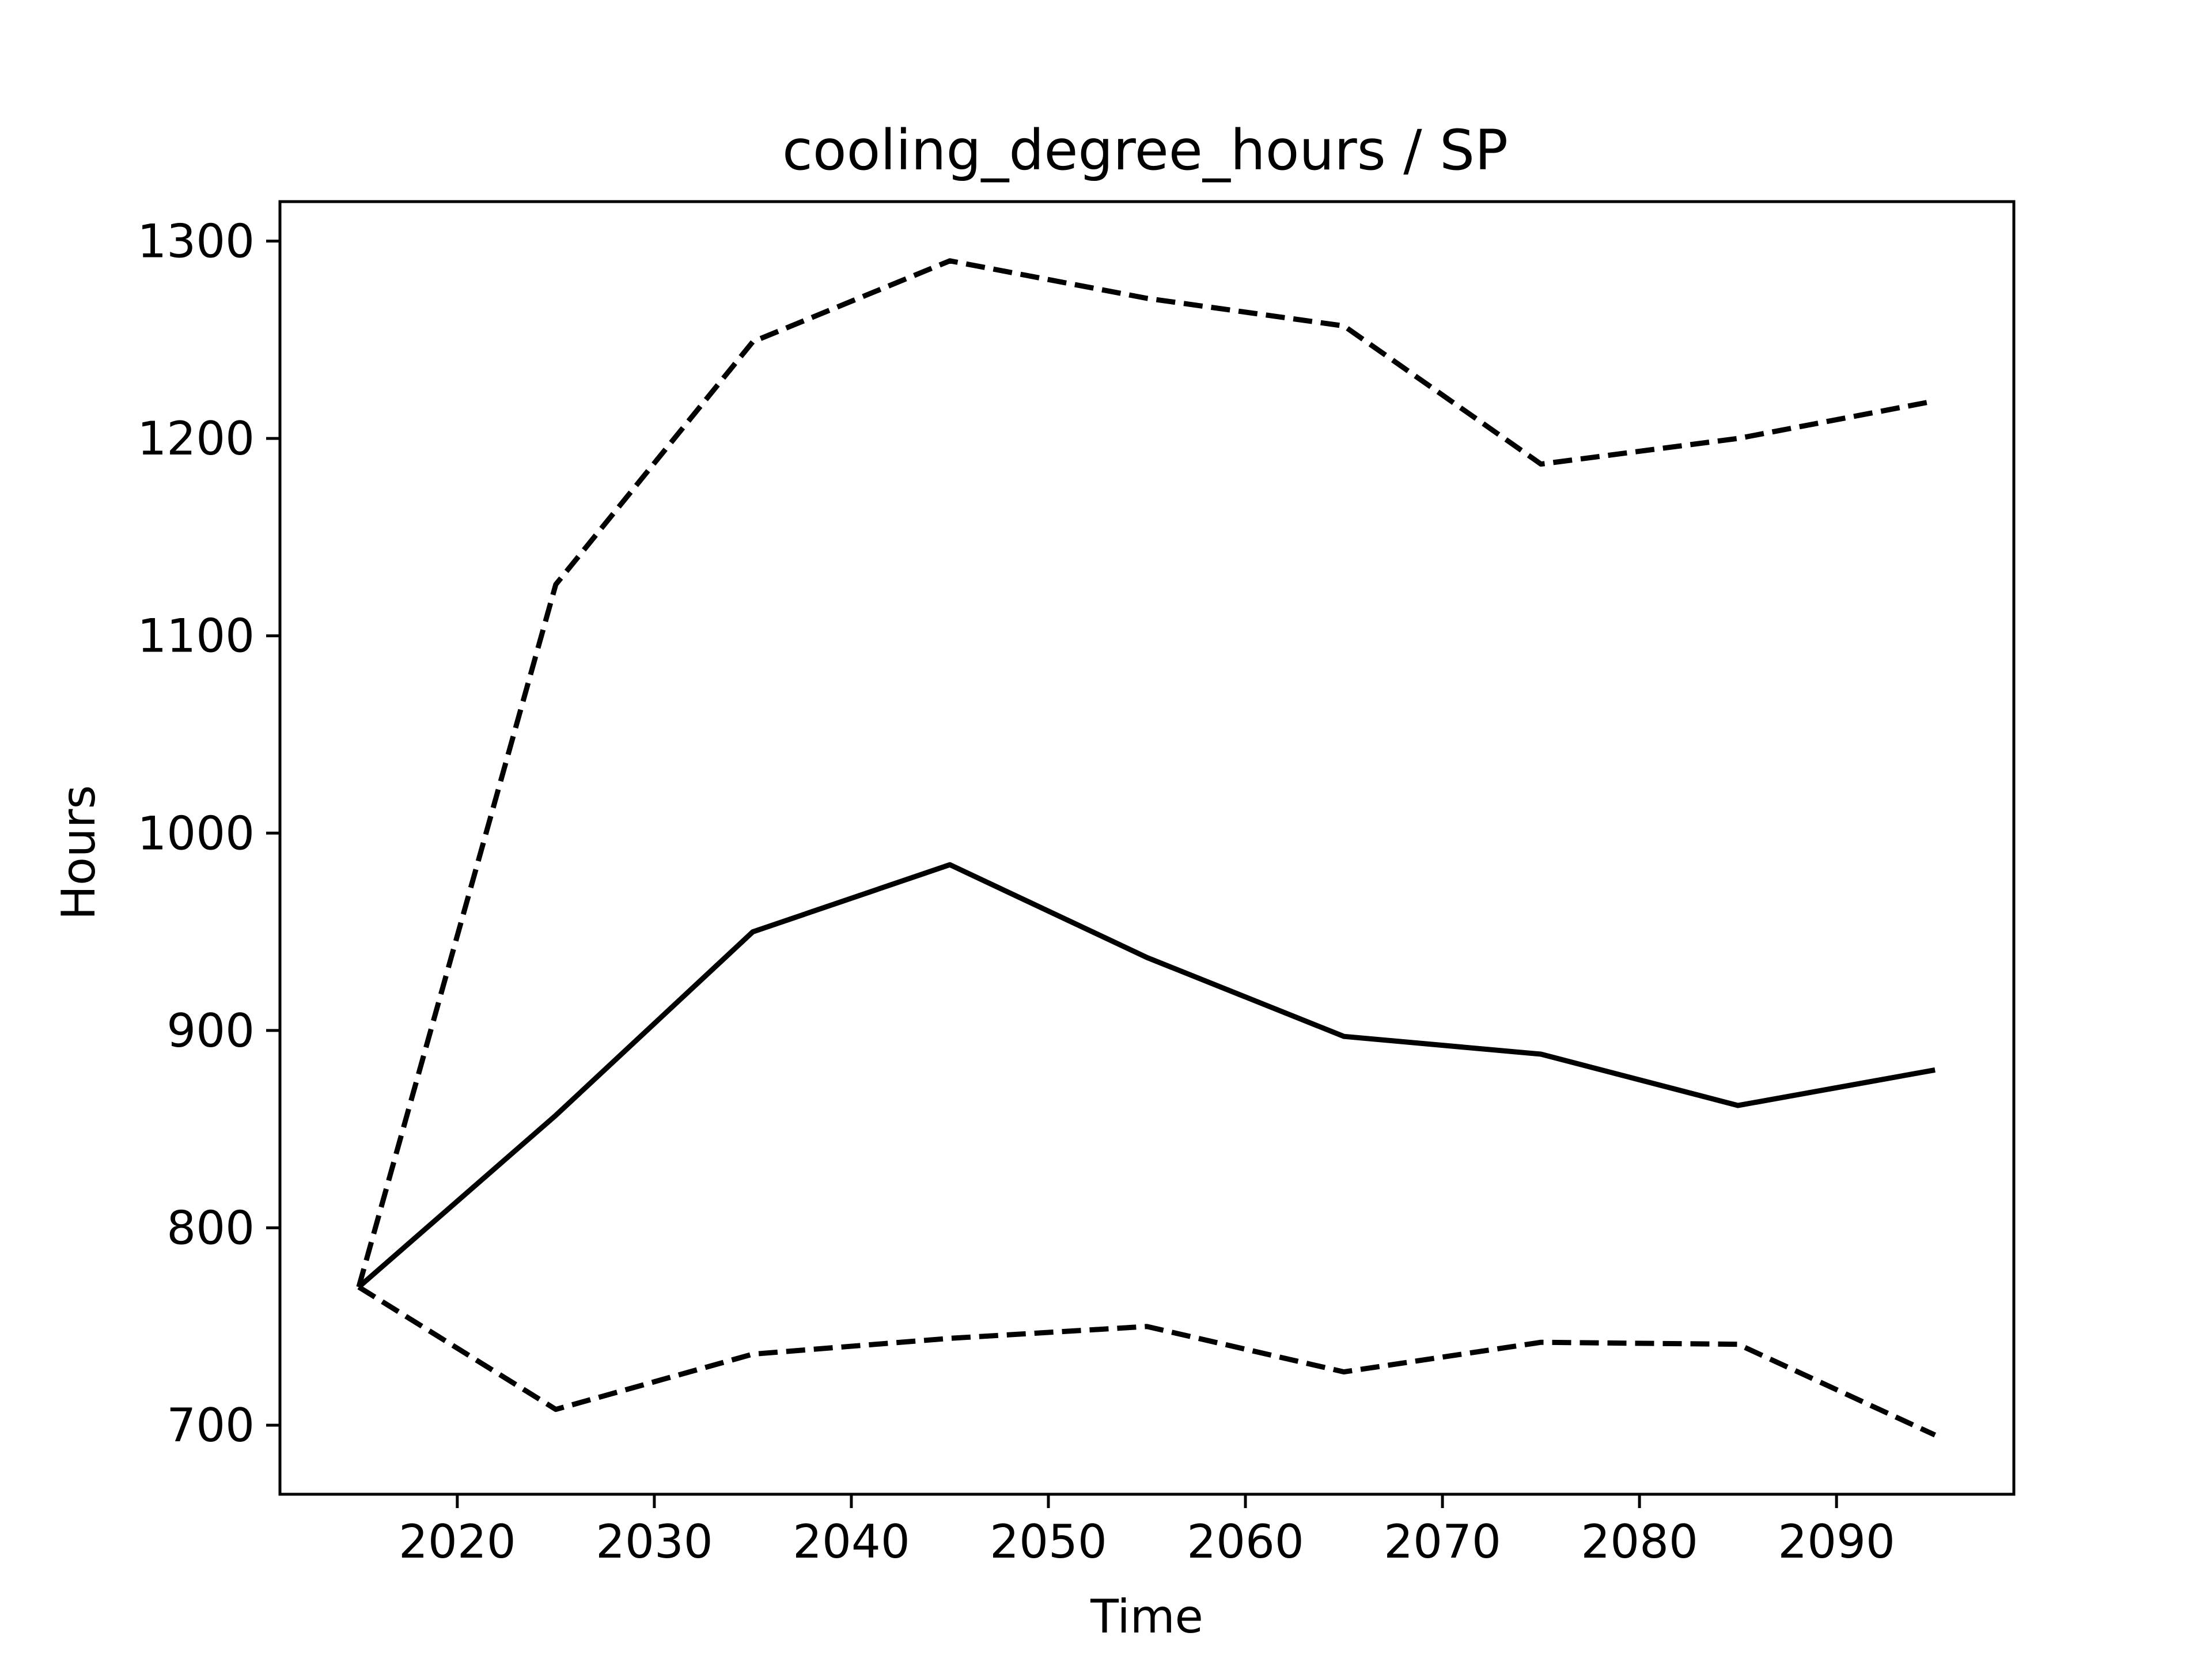 Image resolution: width=2212 pixels, height=1659 pixels. I want to click on x-axis-label: Time, so click(1146, 1616).